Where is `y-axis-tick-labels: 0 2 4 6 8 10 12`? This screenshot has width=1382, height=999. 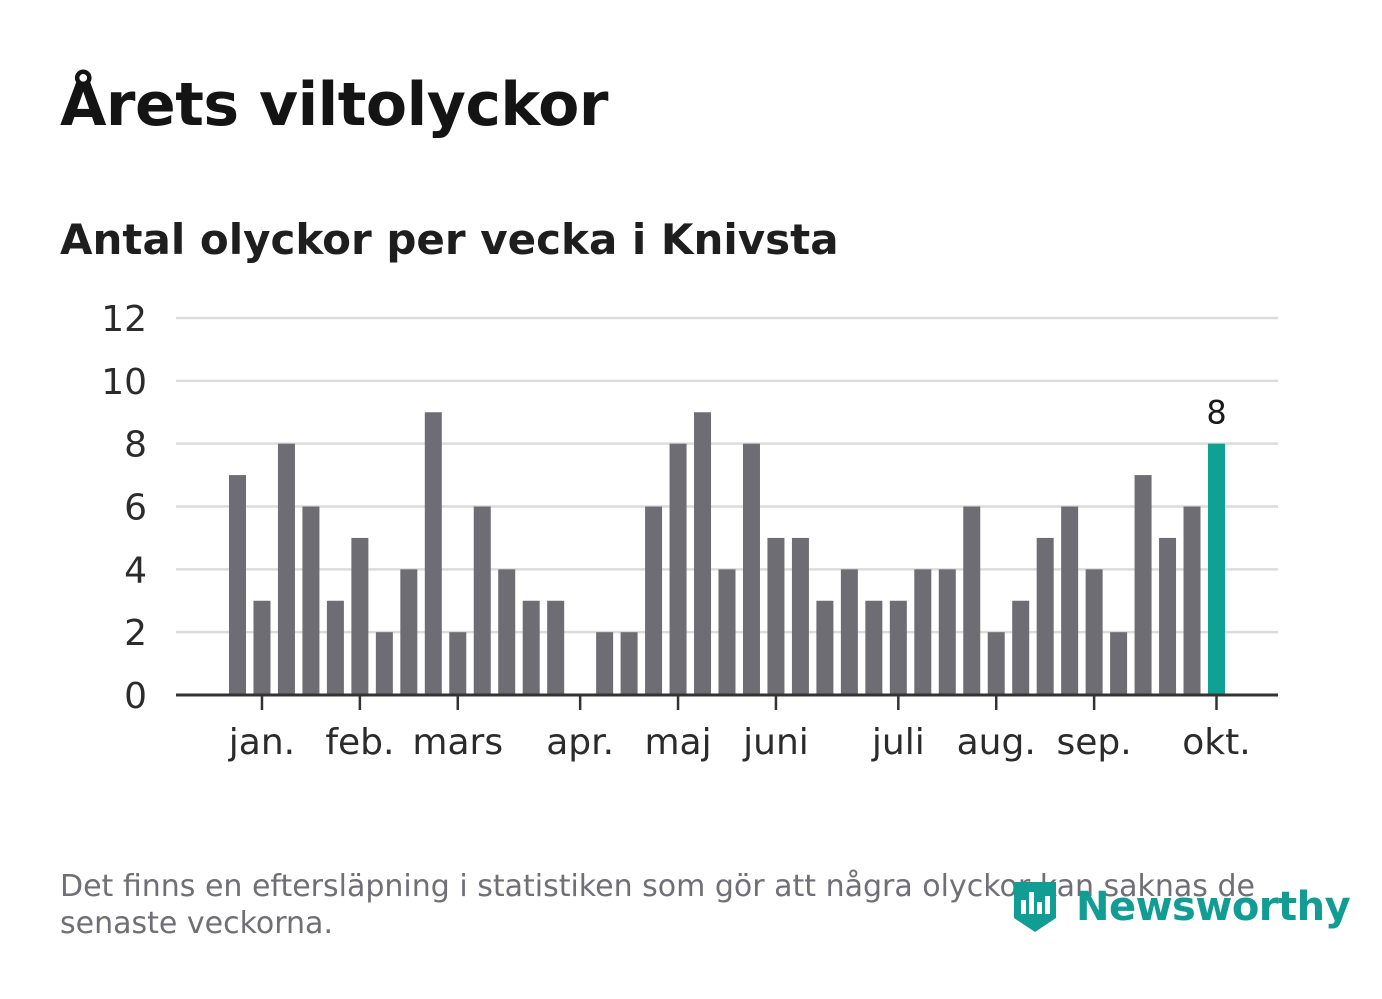 y-axis-tick-labels: 0 2 4 6 8 10 12 is located at coordinates (124, 508).